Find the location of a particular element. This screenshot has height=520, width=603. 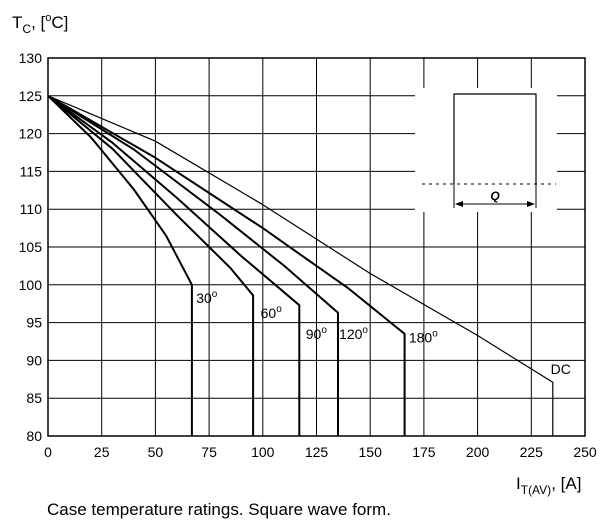

y-tick-label: 105 is located at coordinates (31, 247).